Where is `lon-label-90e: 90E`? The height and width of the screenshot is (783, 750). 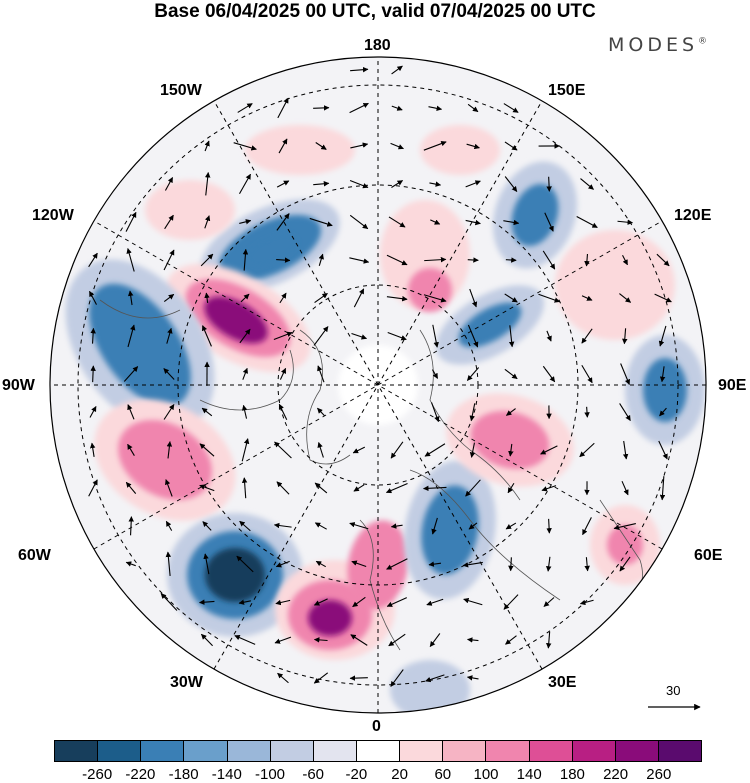 lon-label-90e: 90E is located at coordinates (732, 385).